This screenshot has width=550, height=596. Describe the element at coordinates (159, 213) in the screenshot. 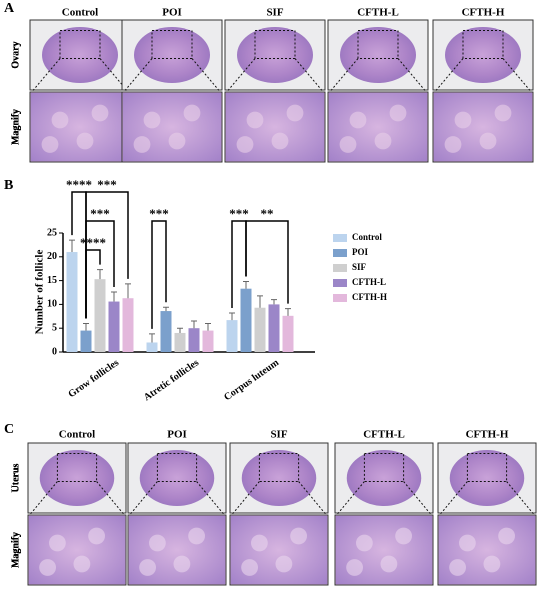

I see `significance-label: ***` at that location.